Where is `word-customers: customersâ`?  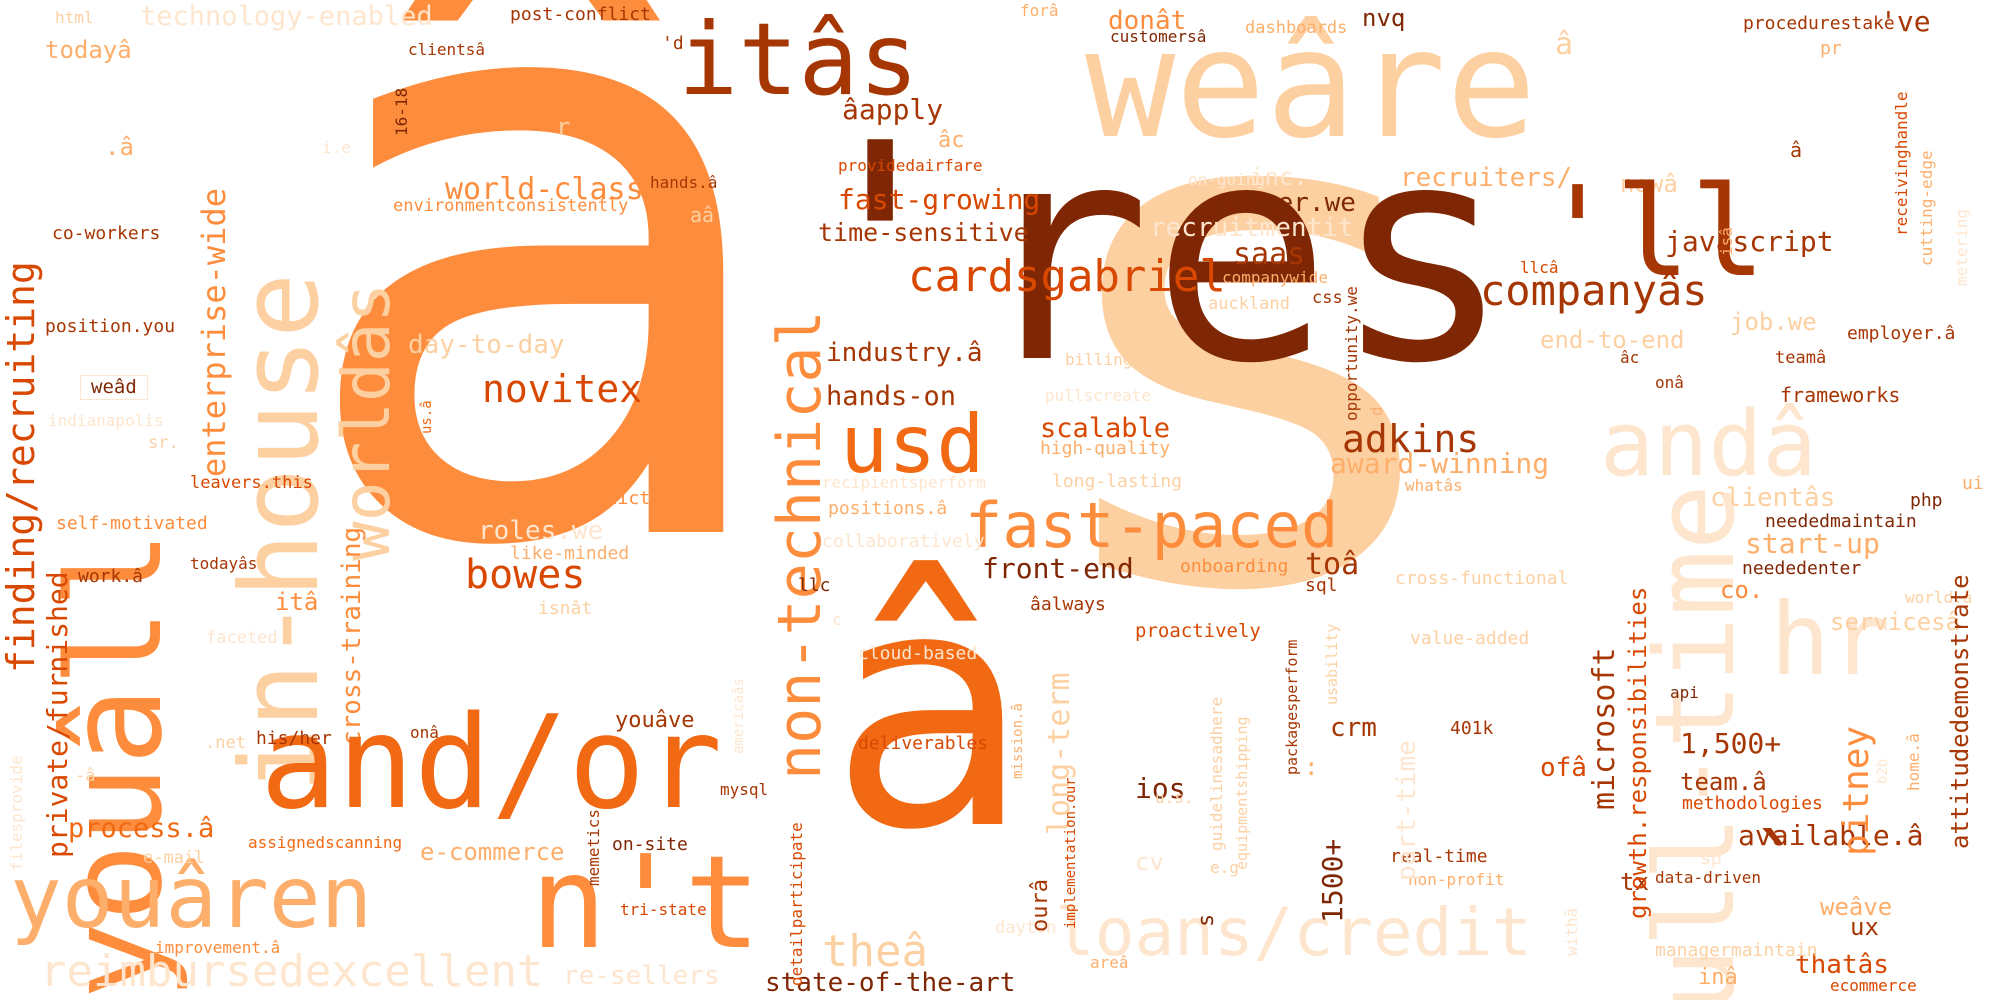 word-customers: customersâ is located at coordinates (1158, 36).